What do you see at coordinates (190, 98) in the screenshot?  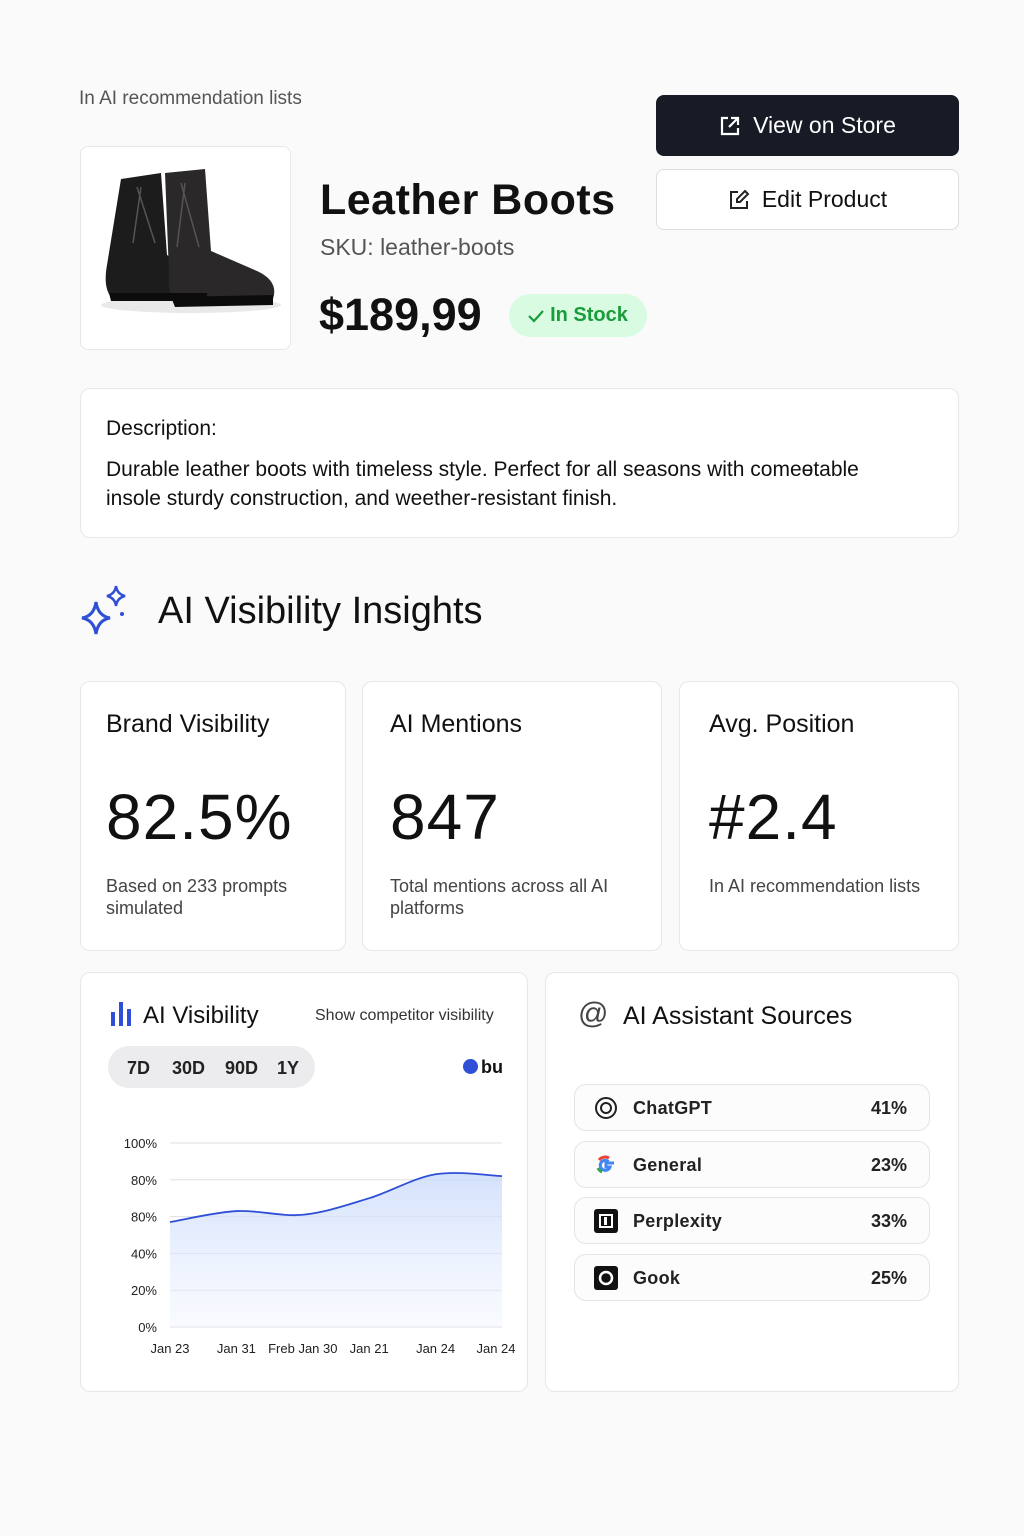 I see `context-label: In AI recommendation lists` at bounding box center [190, 98].